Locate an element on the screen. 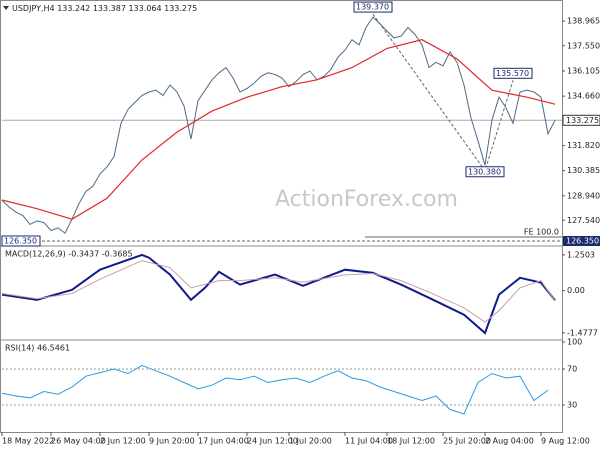 This screenshot has width=600, height=450. annotation-label: 126.350 is located at coordinates (20, 240).